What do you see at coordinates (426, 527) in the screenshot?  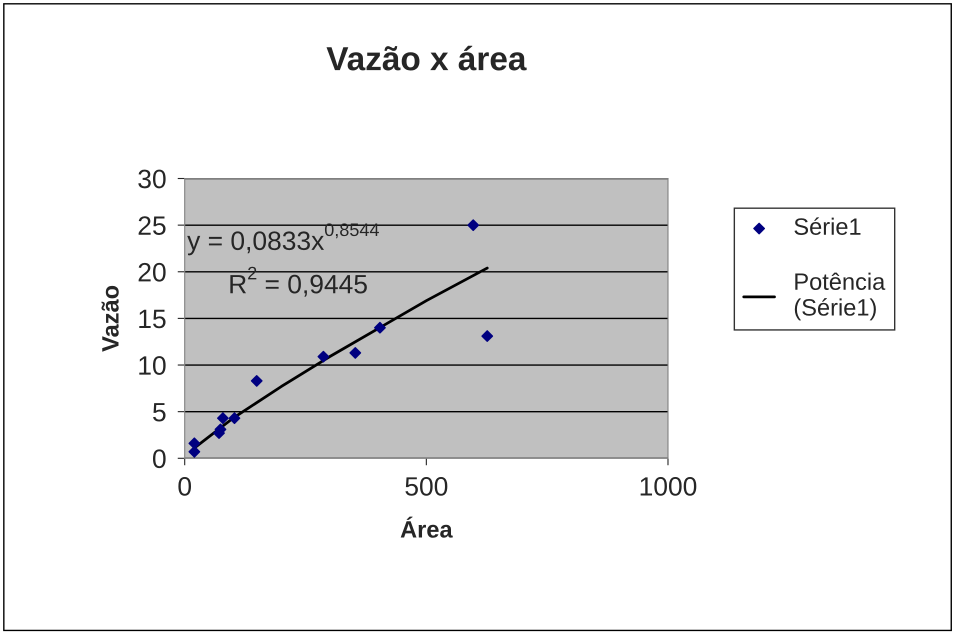 I see `x-axis-title: Área` at bounding box center [426, 527].